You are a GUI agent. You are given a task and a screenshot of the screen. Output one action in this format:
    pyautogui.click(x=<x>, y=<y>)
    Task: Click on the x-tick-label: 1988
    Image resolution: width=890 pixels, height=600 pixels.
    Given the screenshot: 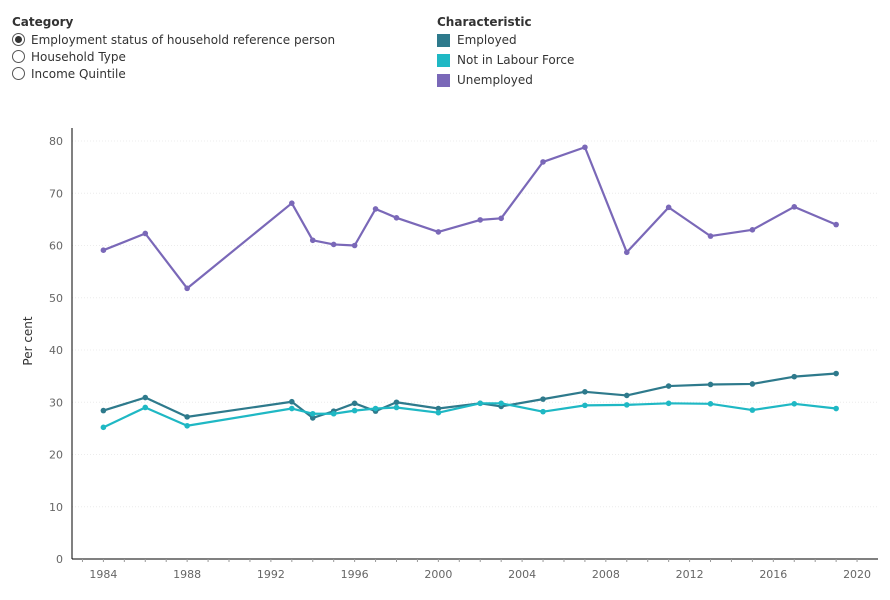 What is the action you would take?
    pyautogui.click(x=187, y=574)
    